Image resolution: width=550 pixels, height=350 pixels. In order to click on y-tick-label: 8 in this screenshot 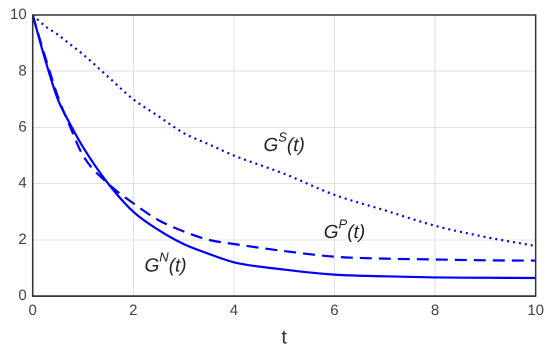, I will do `click(22, 71)`.